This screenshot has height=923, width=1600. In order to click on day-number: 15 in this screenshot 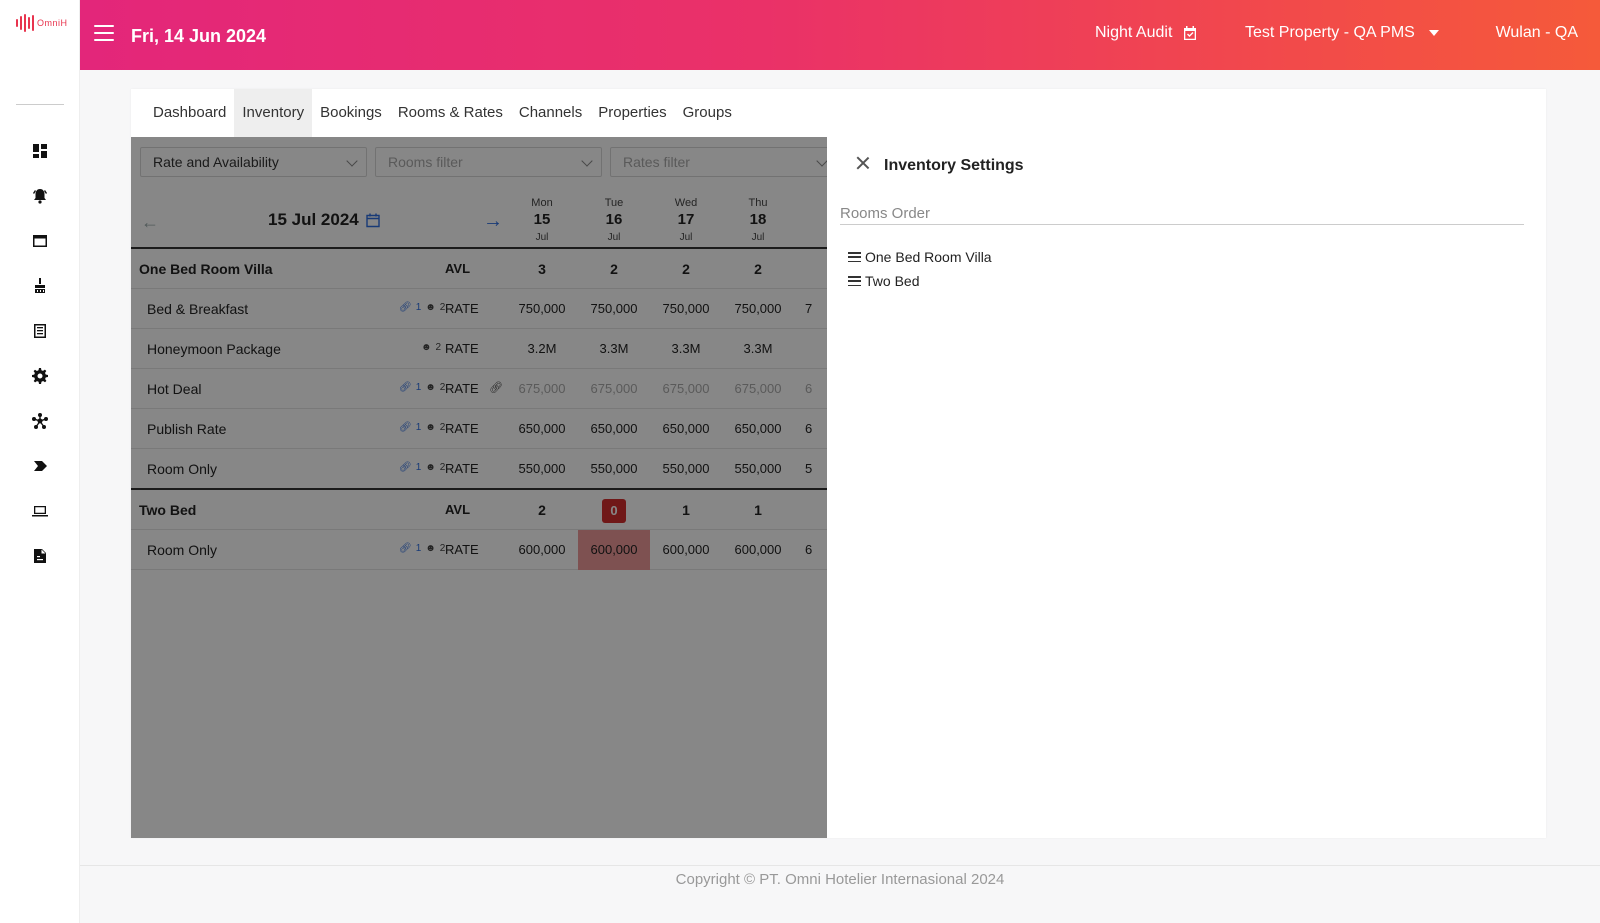, I will do `click(542, 219)`.